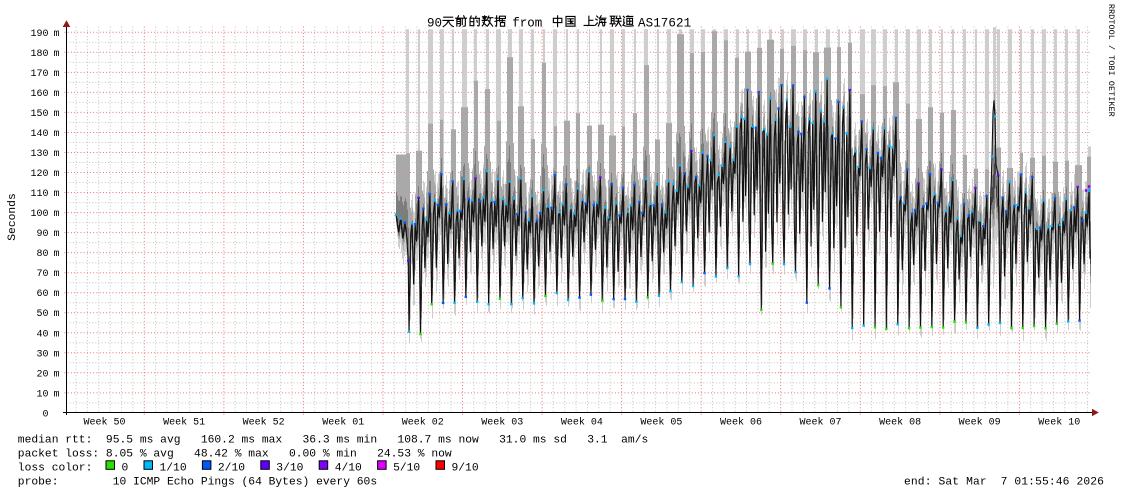 The width and height of the screenshot is (1121, 494). I want to click on svg-text: 80, so click(42, 254).